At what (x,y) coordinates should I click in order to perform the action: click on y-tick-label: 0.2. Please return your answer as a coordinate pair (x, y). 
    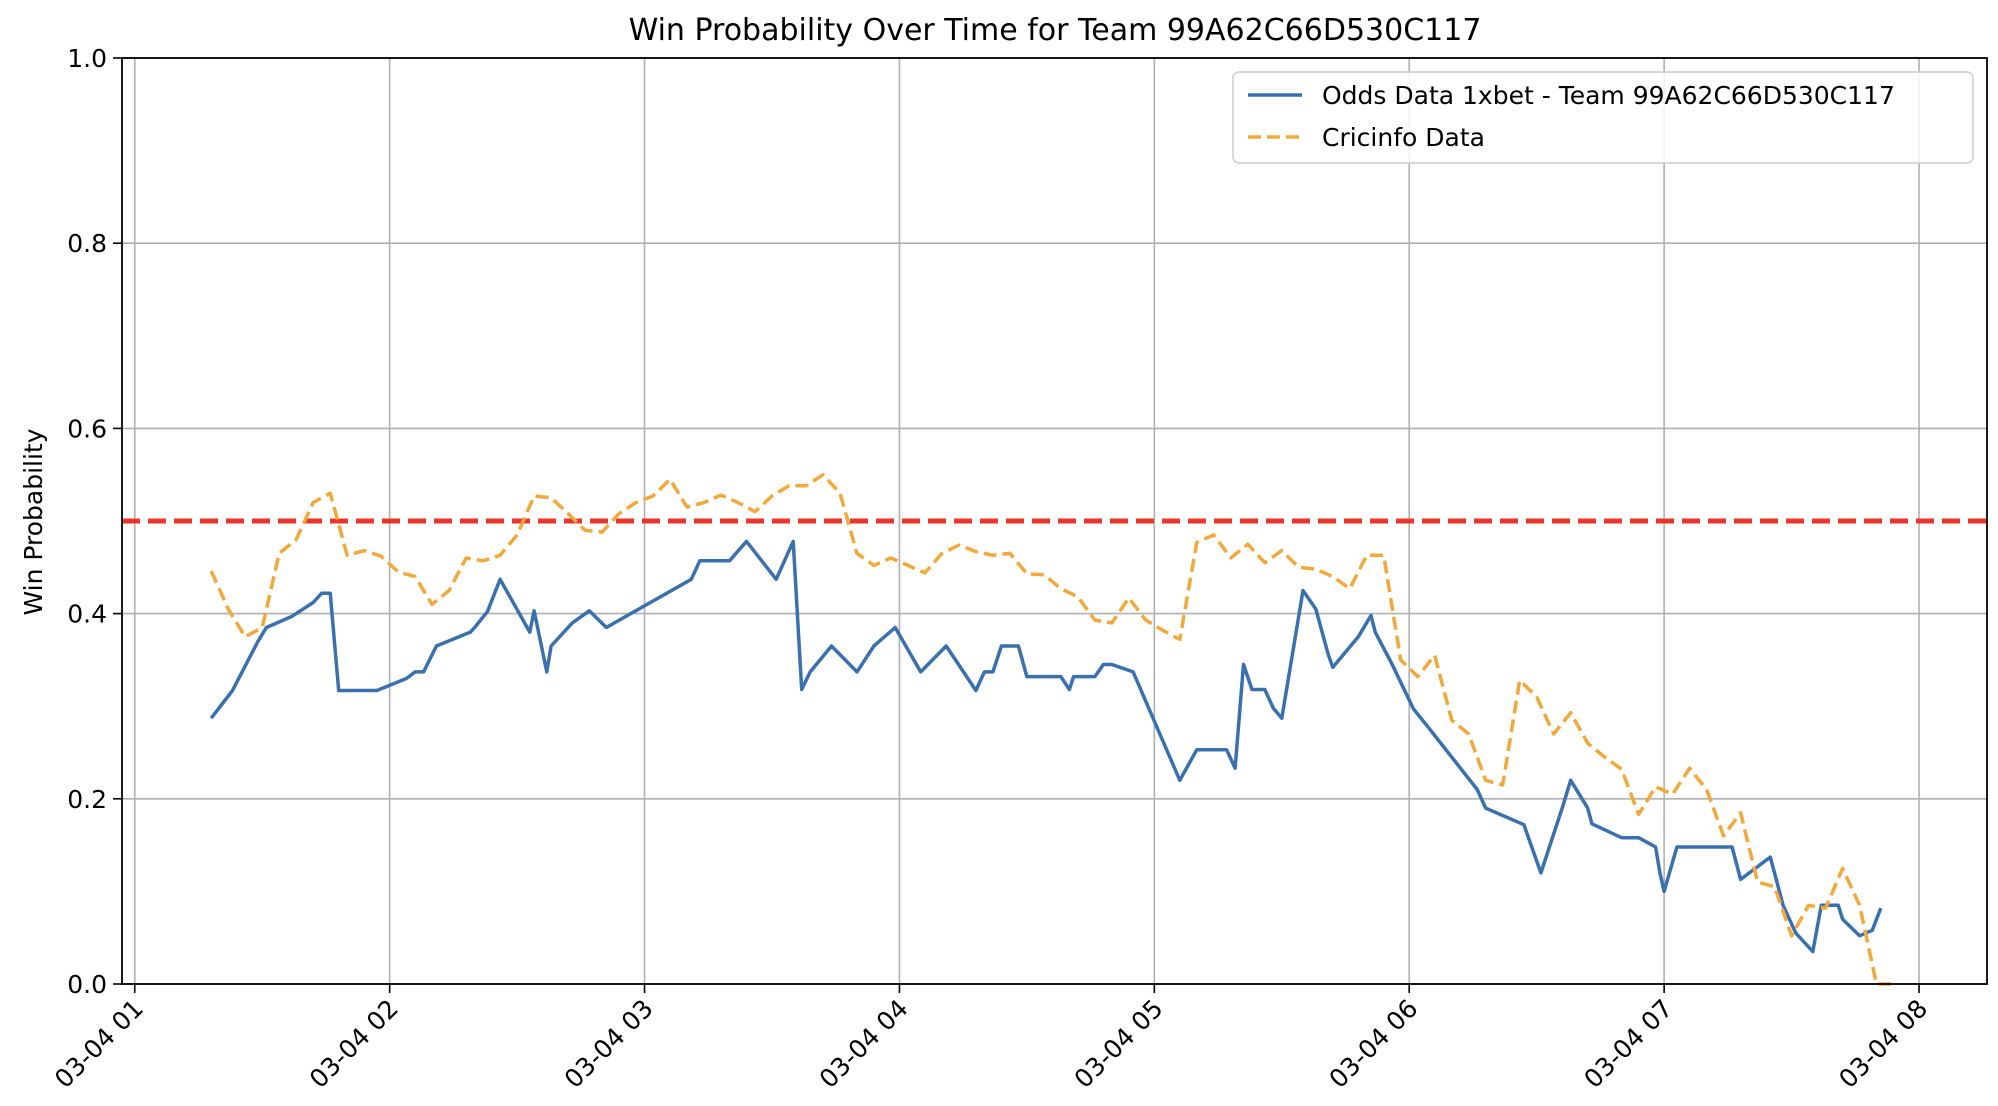
    Looking at the image, I should click on (87, 799).